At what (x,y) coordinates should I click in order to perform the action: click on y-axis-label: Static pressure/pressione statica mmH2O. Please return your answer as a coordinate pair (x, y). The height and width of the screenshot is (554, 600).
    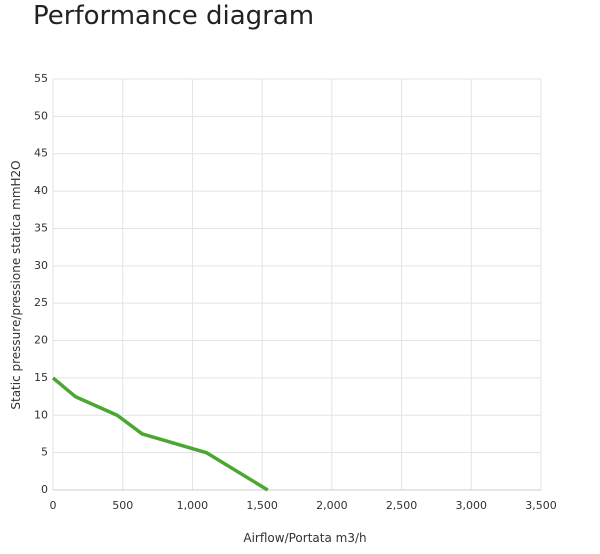
    Looking at the image, I should click on (16, 284).